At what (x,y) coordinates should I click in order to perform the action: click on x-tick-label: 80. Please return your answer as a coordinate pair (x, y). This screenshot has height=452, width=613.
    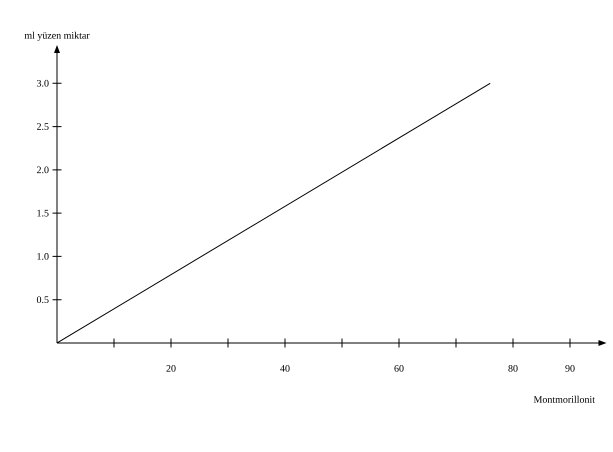
    Looking at the image, I should click on (513, 368).